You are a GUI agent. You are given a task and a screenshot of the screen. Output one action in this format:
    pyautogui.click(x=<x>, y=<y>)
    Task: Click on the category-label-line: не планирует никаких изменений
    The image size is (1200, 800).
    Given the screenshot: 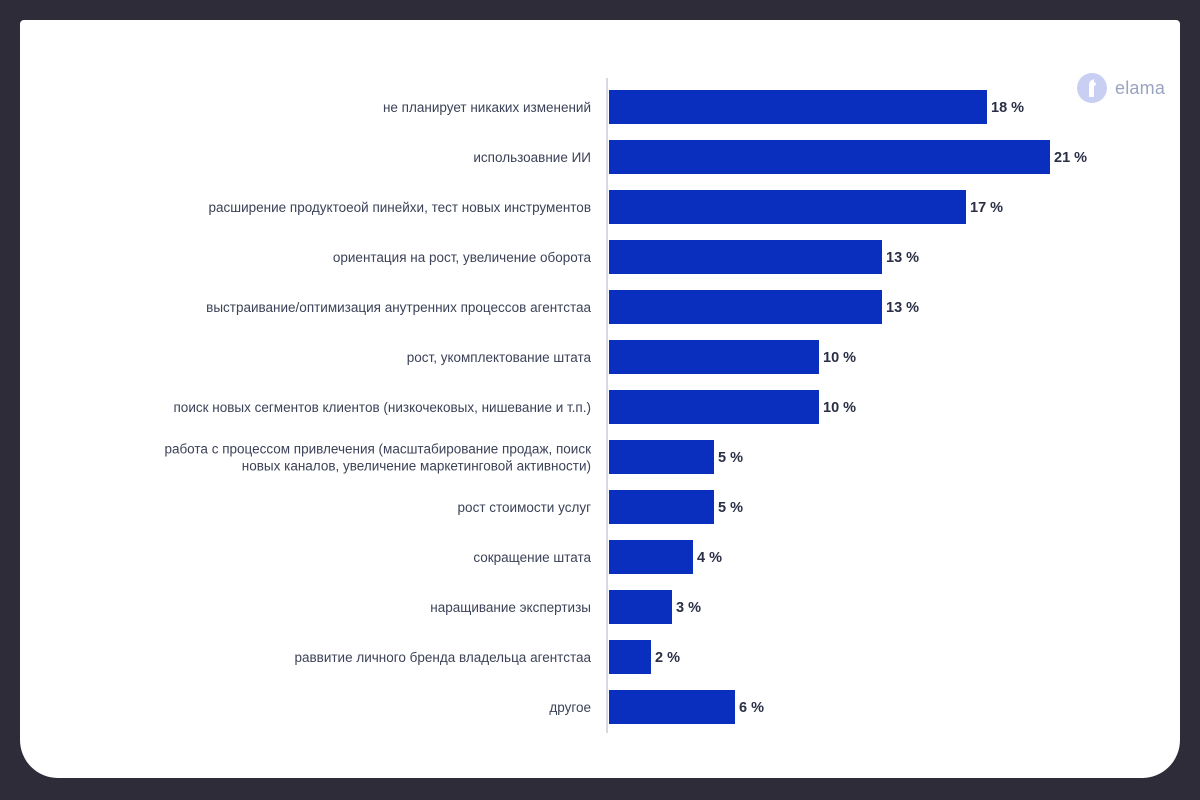 What is the action you would take?
    pyautogui.click(x=487, y=107)
    